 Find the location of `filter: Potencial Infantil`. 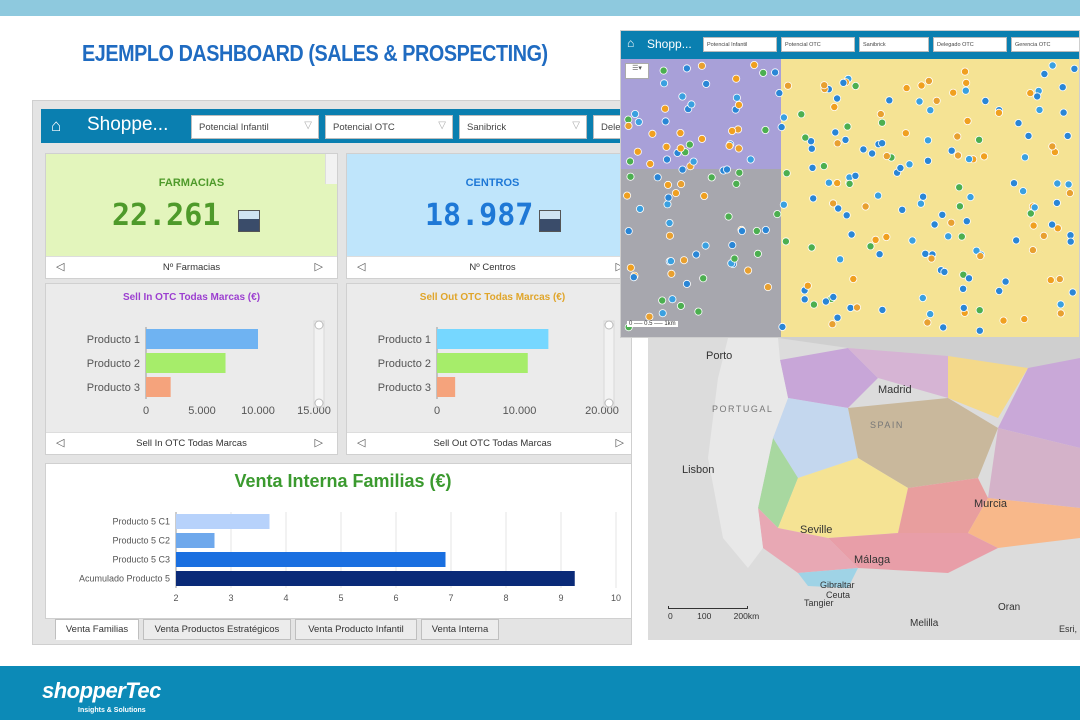

filter: Potencial Infantil is located at coordinates (740, 44).